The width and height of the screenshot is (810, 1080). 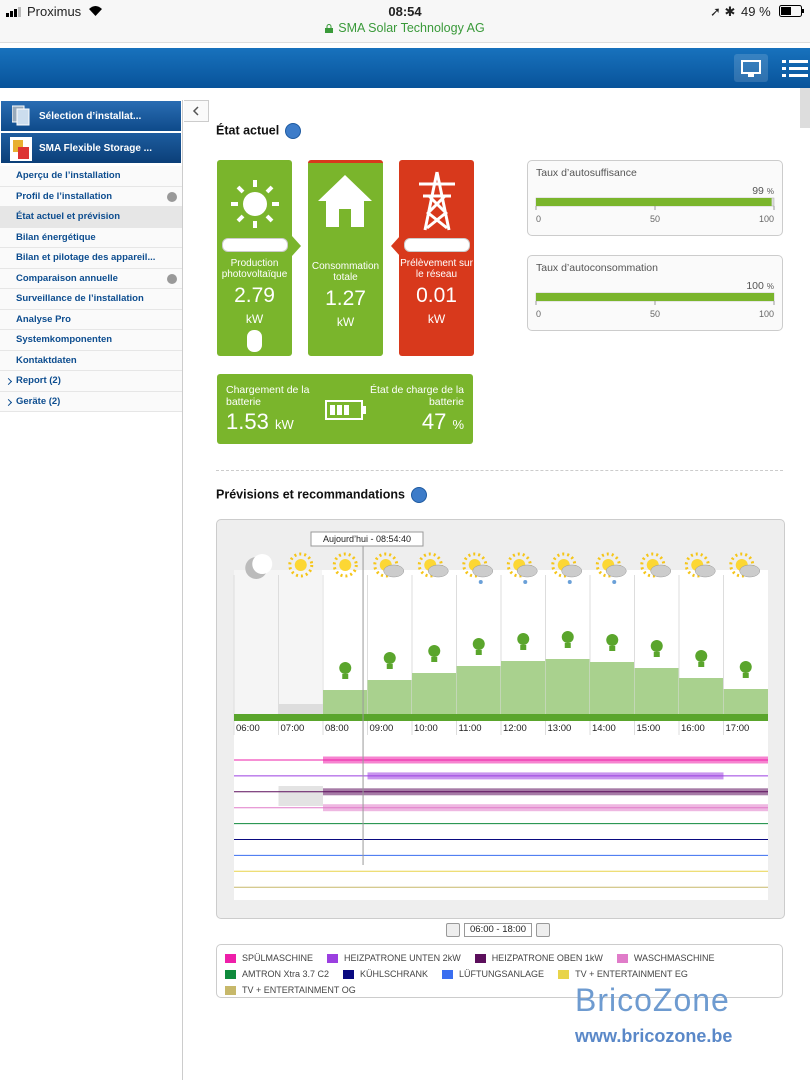 What do you see at coordinates (91, 278) in the screenshot?
I see `nav-item: Comparaison annuelle` at bounding box center [91, 278].